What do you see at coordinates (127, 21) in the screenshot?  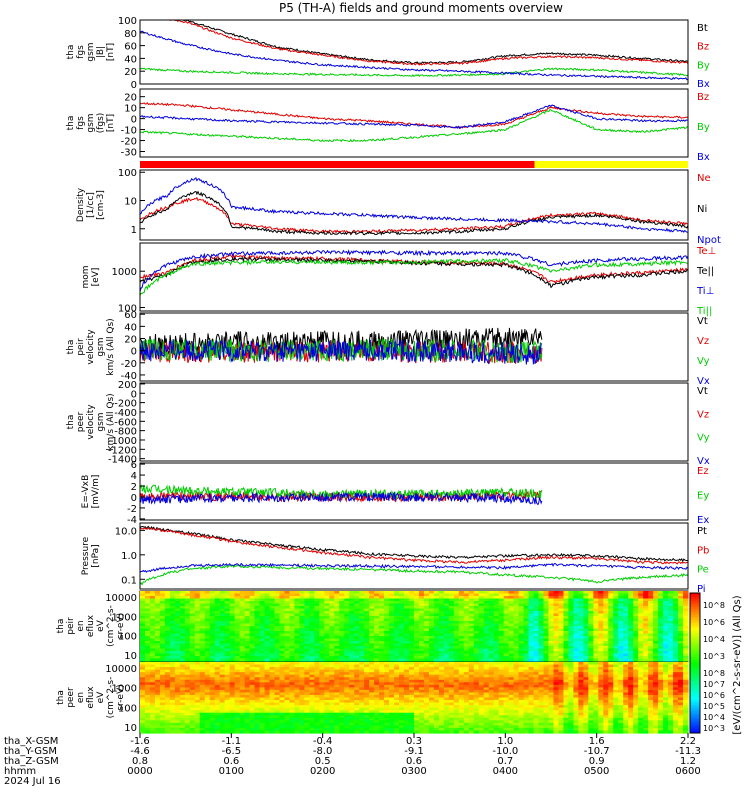 I see `y-tick-label: 100` at bounding box center [127, 21].